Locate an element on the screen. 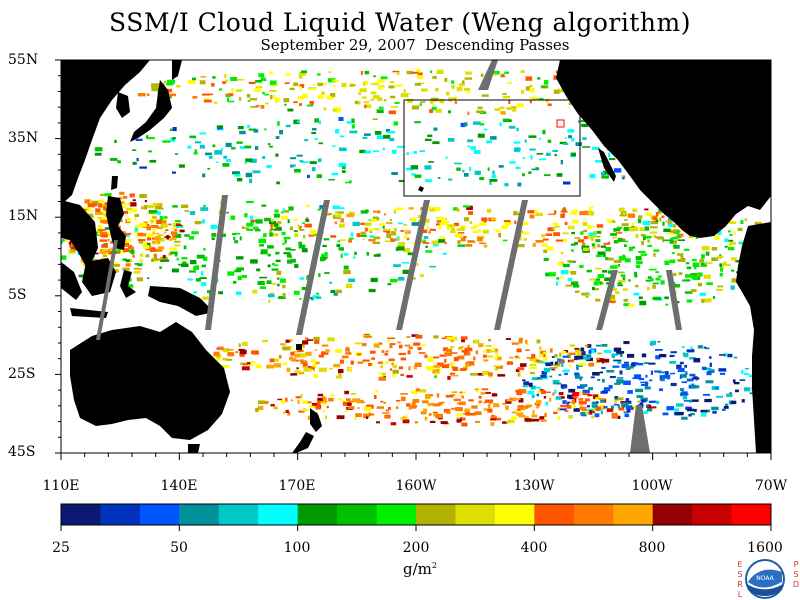 The width and height of the screenshot is (800, 600). lat-label-45s: 45S is located at coordinates (22, 452).